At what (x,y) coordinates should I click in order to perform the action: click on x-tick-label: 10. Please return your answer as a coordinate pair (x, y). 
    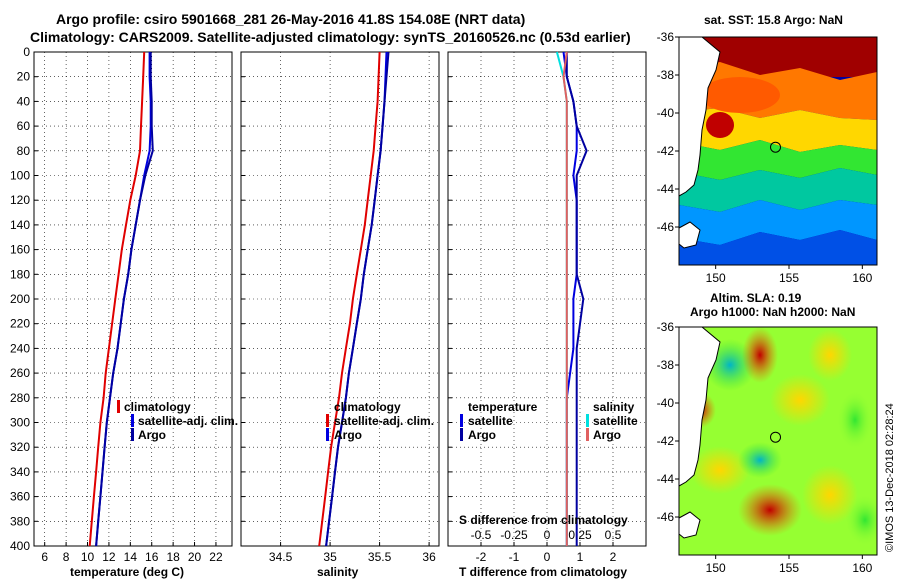
    Looking at the image, I should click on (88, 557).